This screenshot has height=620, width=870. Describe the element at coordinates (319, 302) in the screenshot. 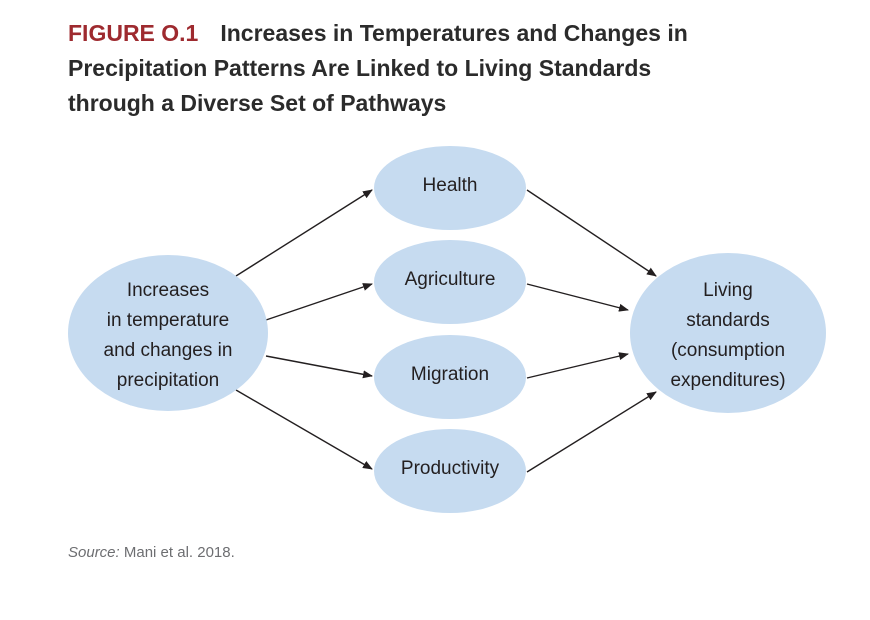

I see `arrow-source-to-agriculture` at that location.